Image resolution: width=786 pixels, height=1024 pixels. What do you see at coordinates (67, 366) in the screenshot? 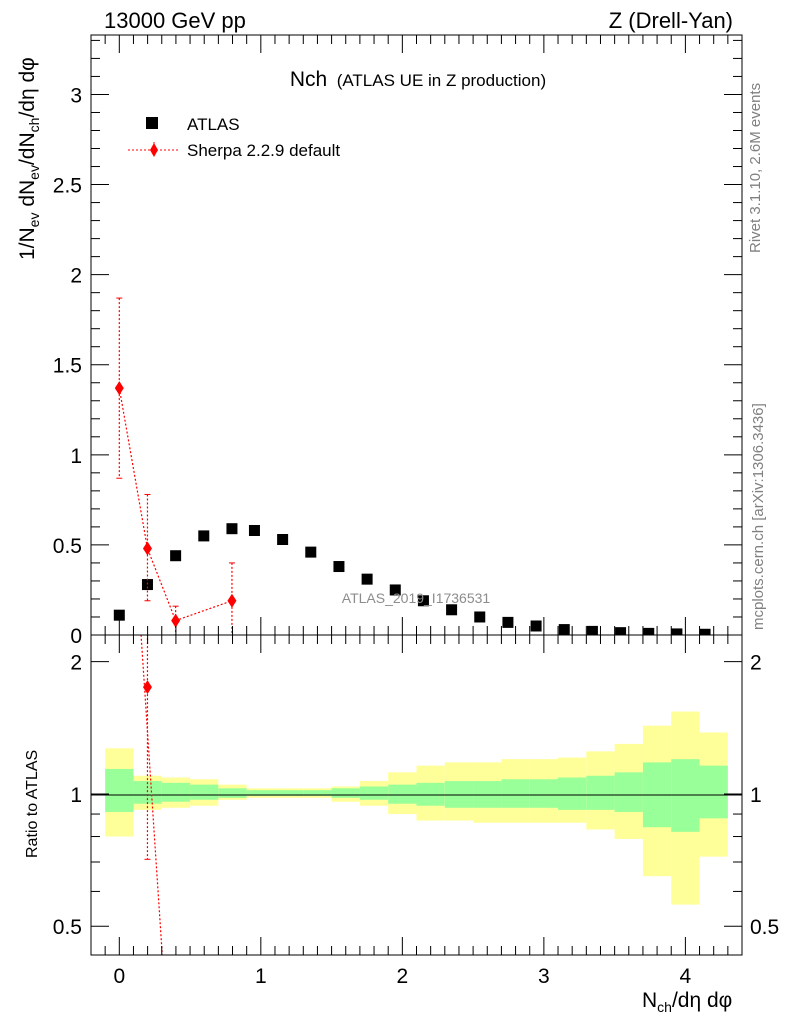
I see `main-y-tick-label: 1.5` at bounding box center [67, 366].